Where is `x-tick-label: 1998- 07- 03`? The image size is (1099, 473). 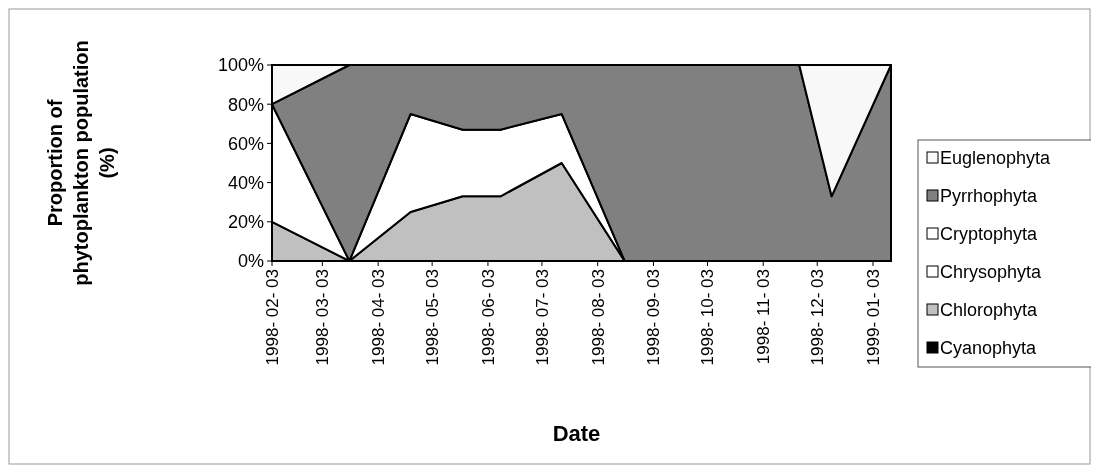
x-tick-label: 1998- 07- 03 is located at coordinates (542, 317).